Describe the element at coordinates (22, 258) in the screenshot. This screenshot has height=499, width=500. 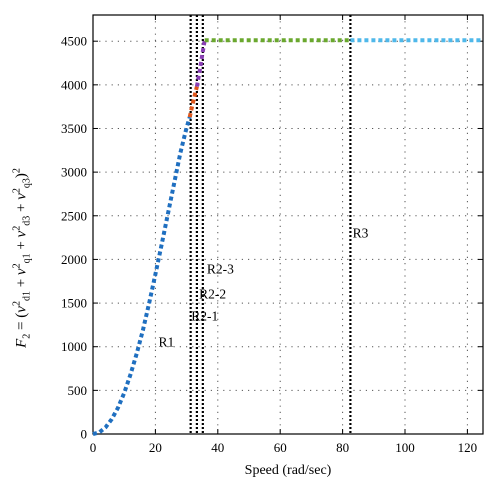
I see `y-axis-label: F2 = (v2d1 + v2q1 + v2d3 + v2q3)2` at that location.